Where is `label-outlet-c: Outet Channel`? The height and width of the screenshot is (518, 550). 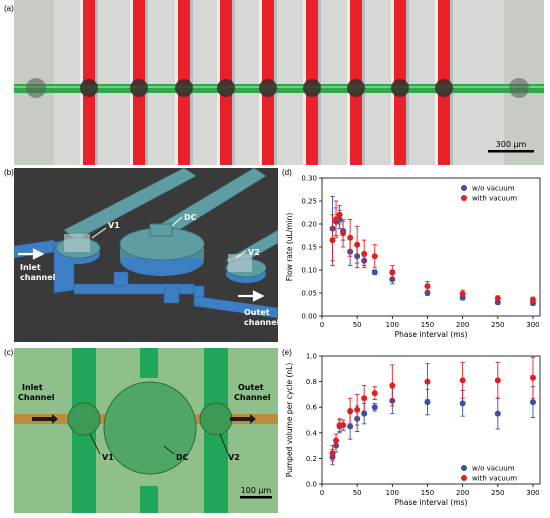
label-outlet-c: Outet Channel is located at coordinates (252, 392).